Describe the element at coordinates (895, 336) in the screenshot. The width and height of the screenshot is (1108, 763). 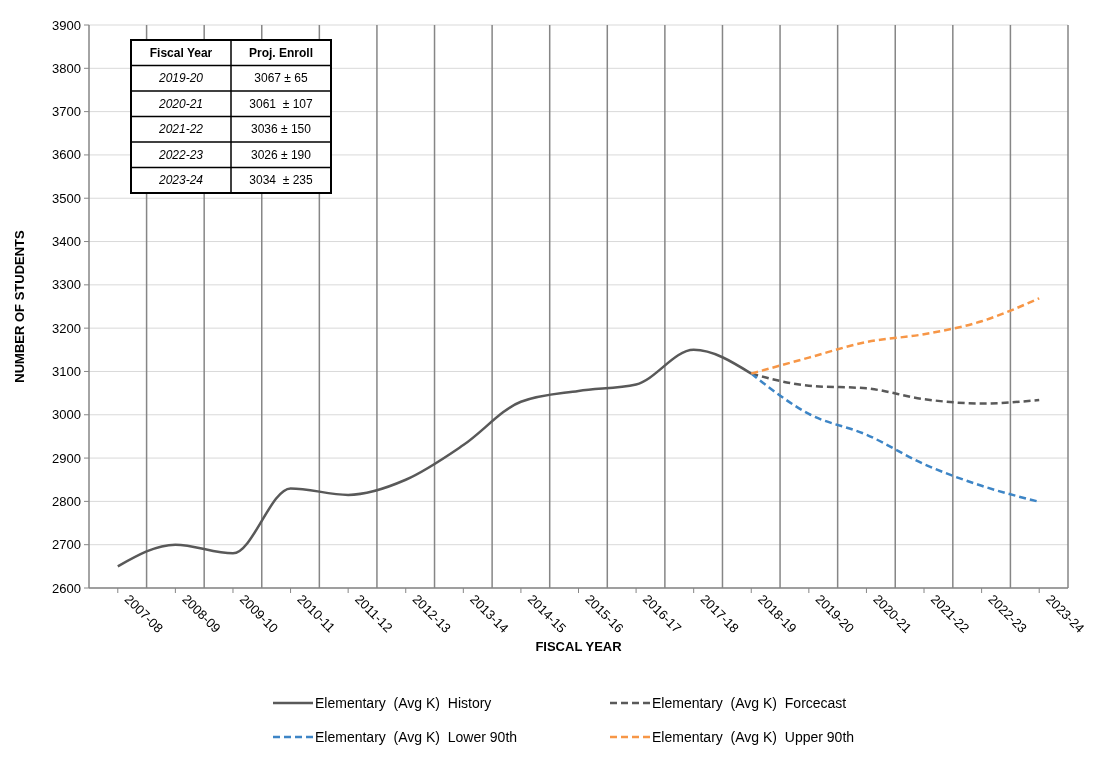
I see `line-series` at that location.